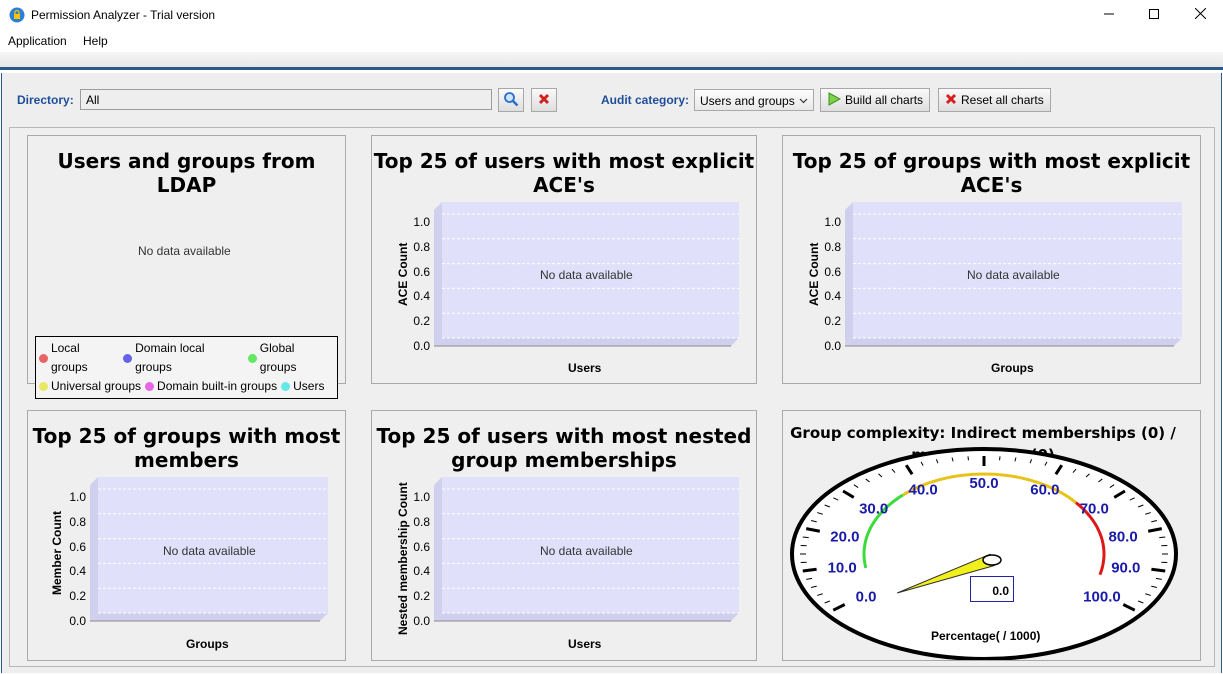  Describe the element at coordinates (95, 41) in the screenshot. I see `menu-help: Help` at that location.